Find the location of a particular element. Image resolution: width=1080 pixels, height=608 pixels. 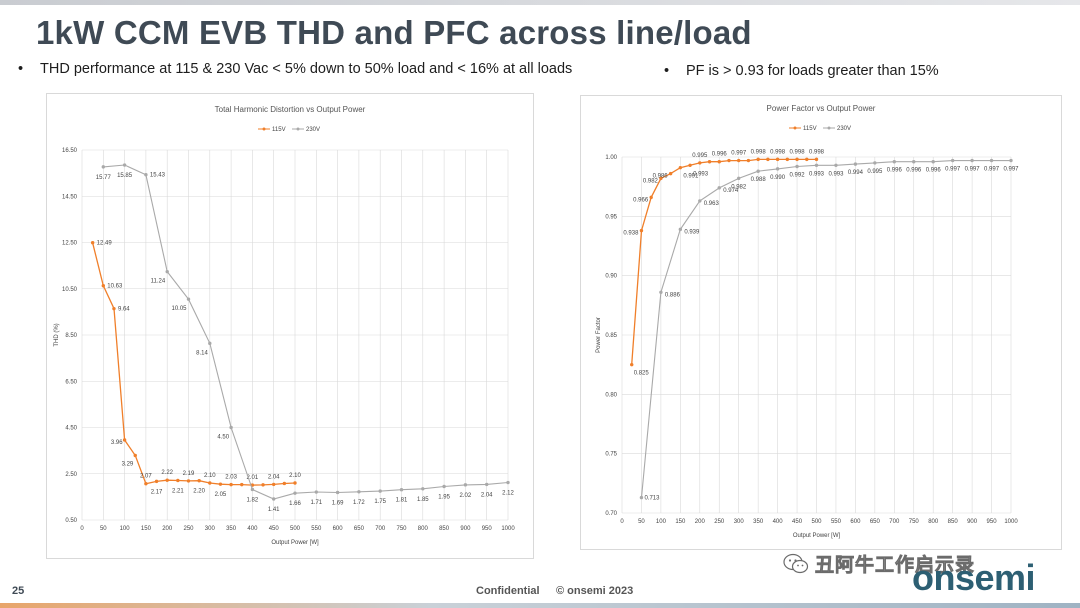

legend-item-115V: 115V is located at coordinates (803, 129).